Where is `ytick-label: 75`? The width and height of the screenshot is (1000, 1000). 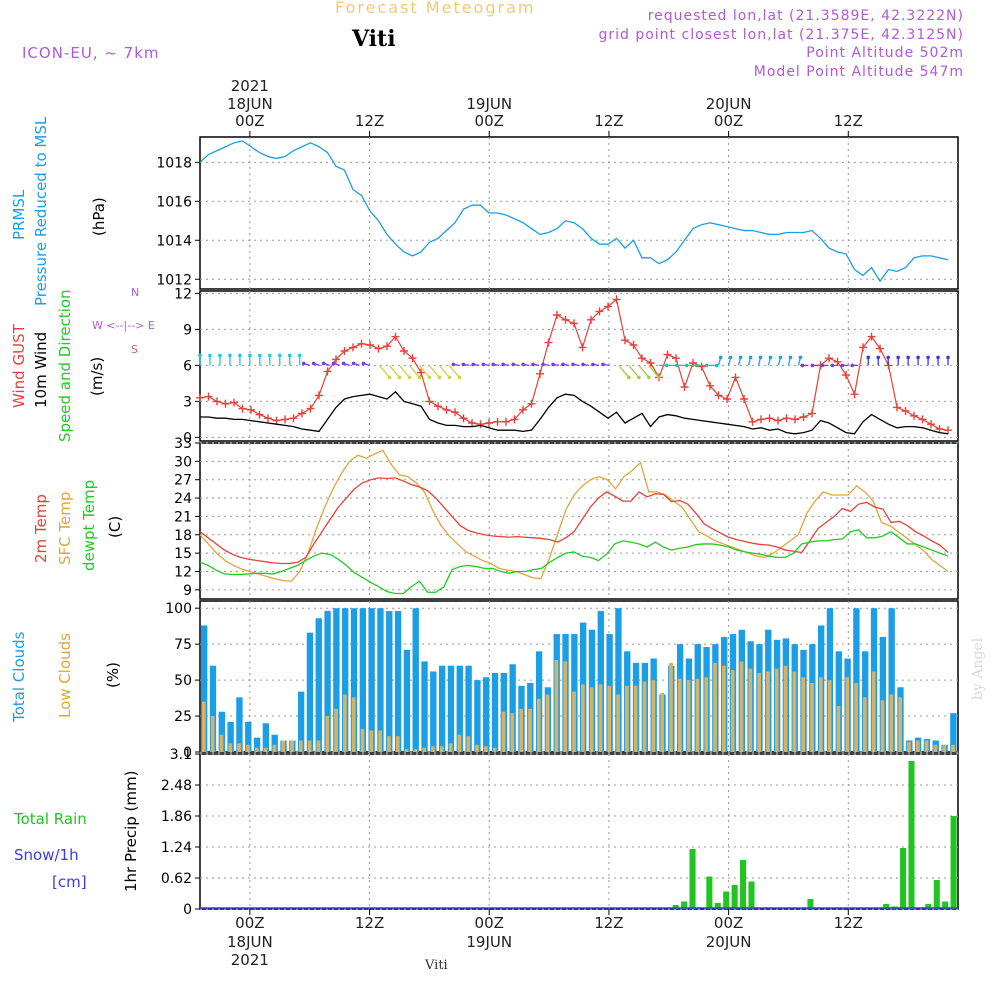
ytick-label: 75 is located at coordinates (183, 645).